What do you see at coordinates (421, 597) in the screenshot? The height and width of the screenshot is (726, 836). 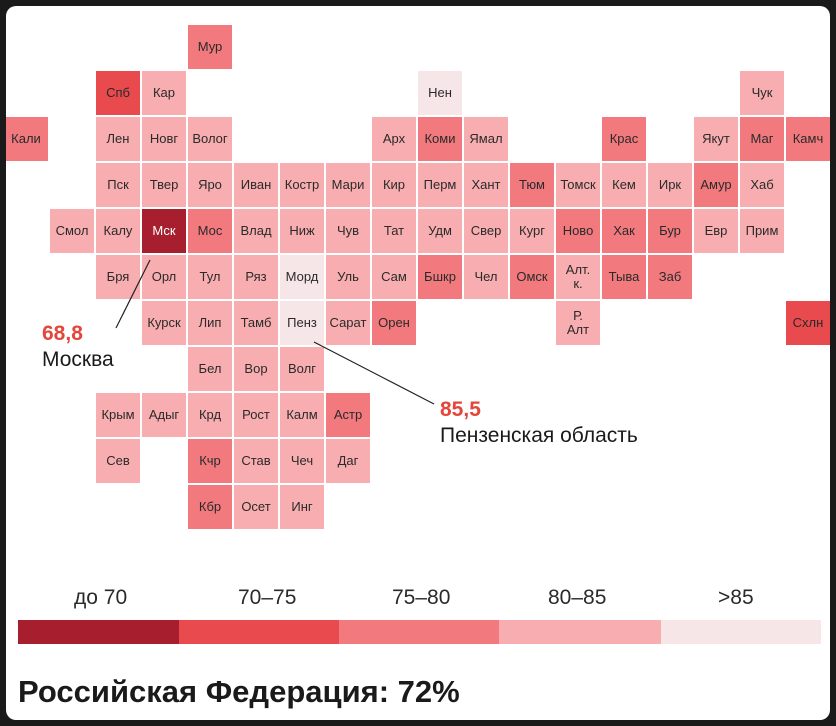 I see `legend-label-2: 75–80` at bounding box center [421, 597].